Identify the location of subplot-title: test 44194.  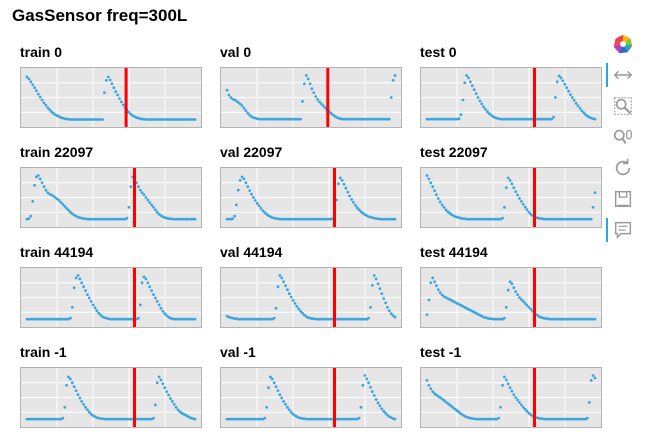
(454, 252).